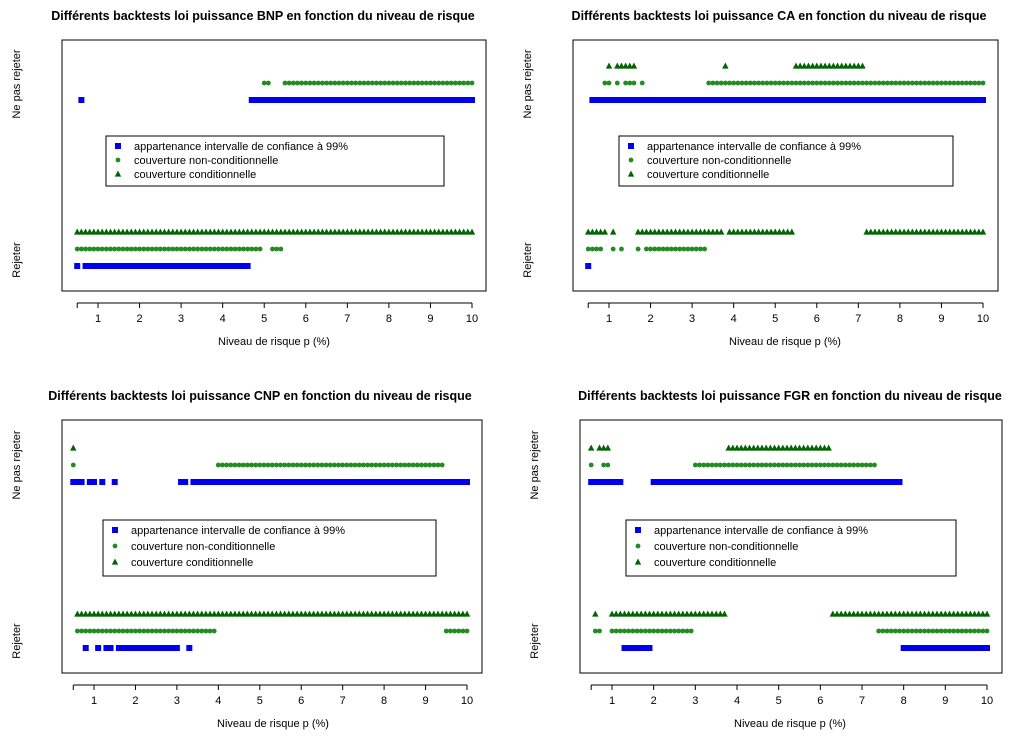 The image size is (1030, 736). Describe the element at coordinates (118, 173) in the screenshot. I see `legend-symbol-conditional` at that location.